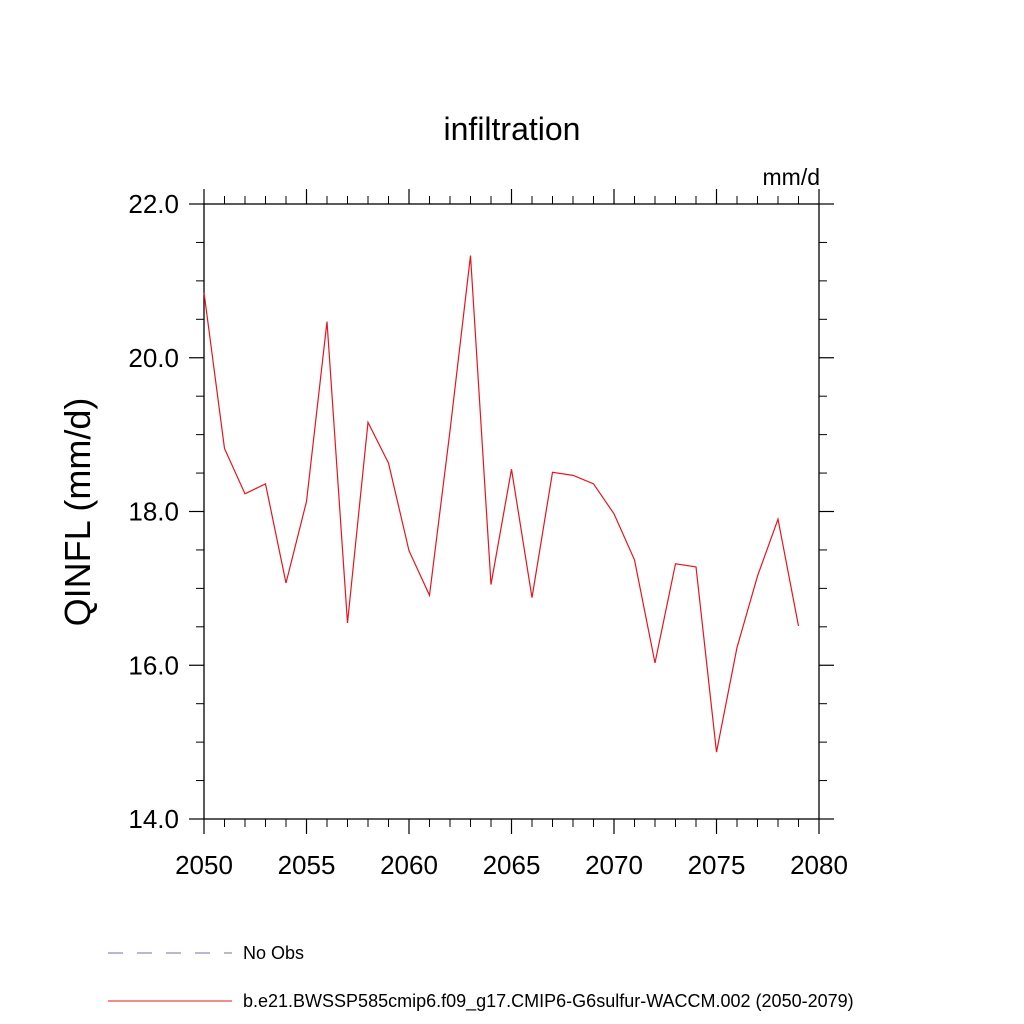 The height and width of the screenshot is (1024, 1024). What do you see at coordinates (792, 177) in the screenshot?
I see `units-label: mm/d` at bounding box center [792, 177].